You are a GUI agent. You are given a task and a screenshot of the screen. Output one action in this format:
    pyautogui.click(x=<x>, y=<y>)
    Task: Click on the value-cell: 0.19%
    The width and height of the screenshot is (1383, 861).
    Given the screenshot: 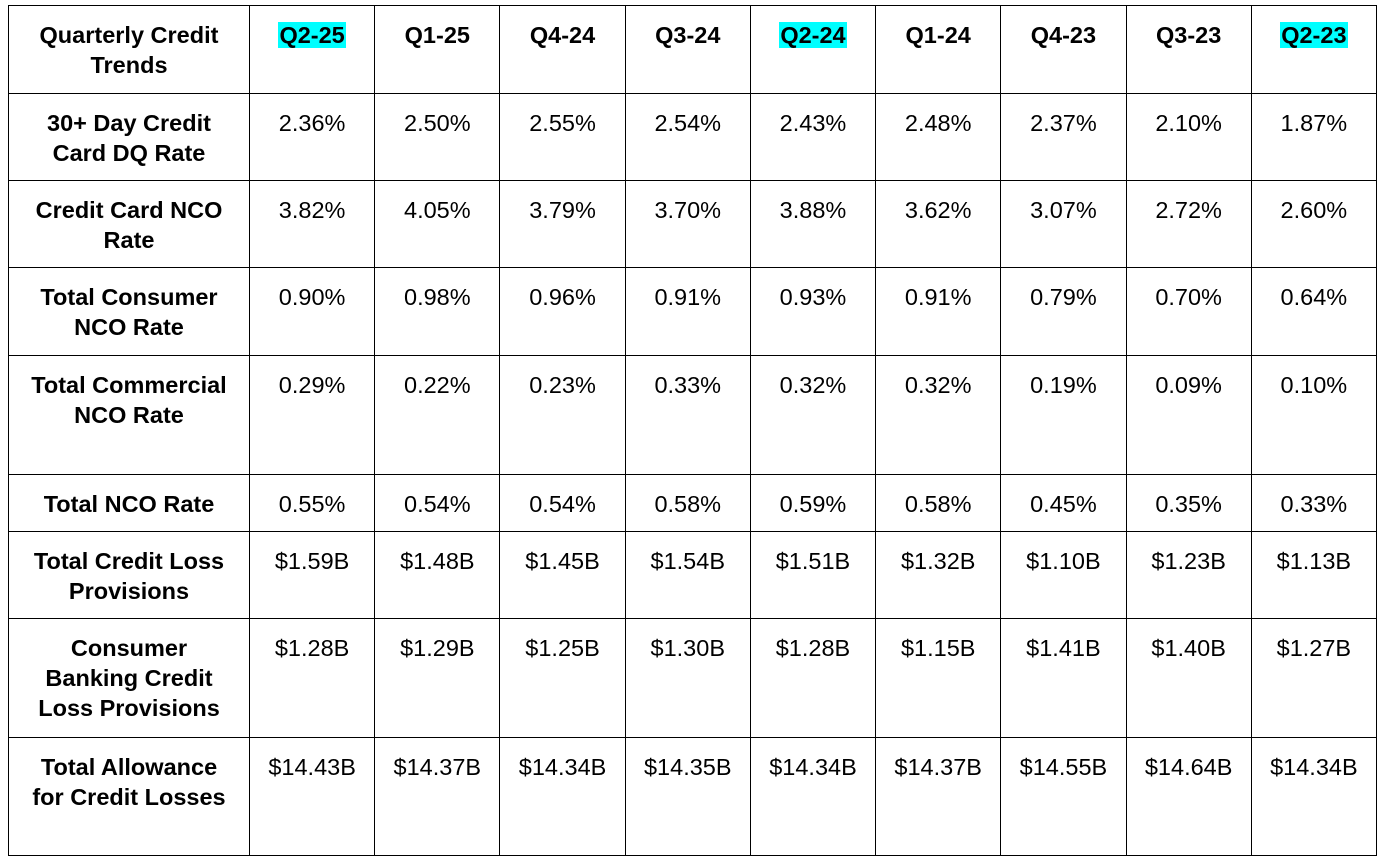 What is the action you would take?
    pyautogui.click(x=1063, y=415)
    